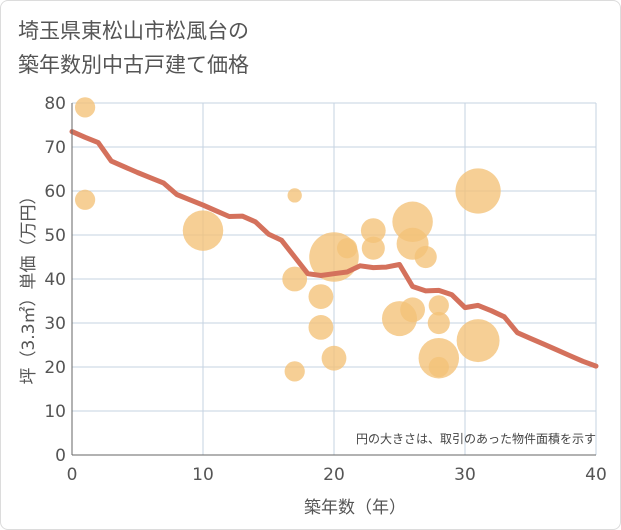 The width and height of the screenshot is (621, 530). Describe the element at coordinates (133, 65) in the screenshot. I see `chart-title-line-2: 築年数別中古戸建て価格` at that location.